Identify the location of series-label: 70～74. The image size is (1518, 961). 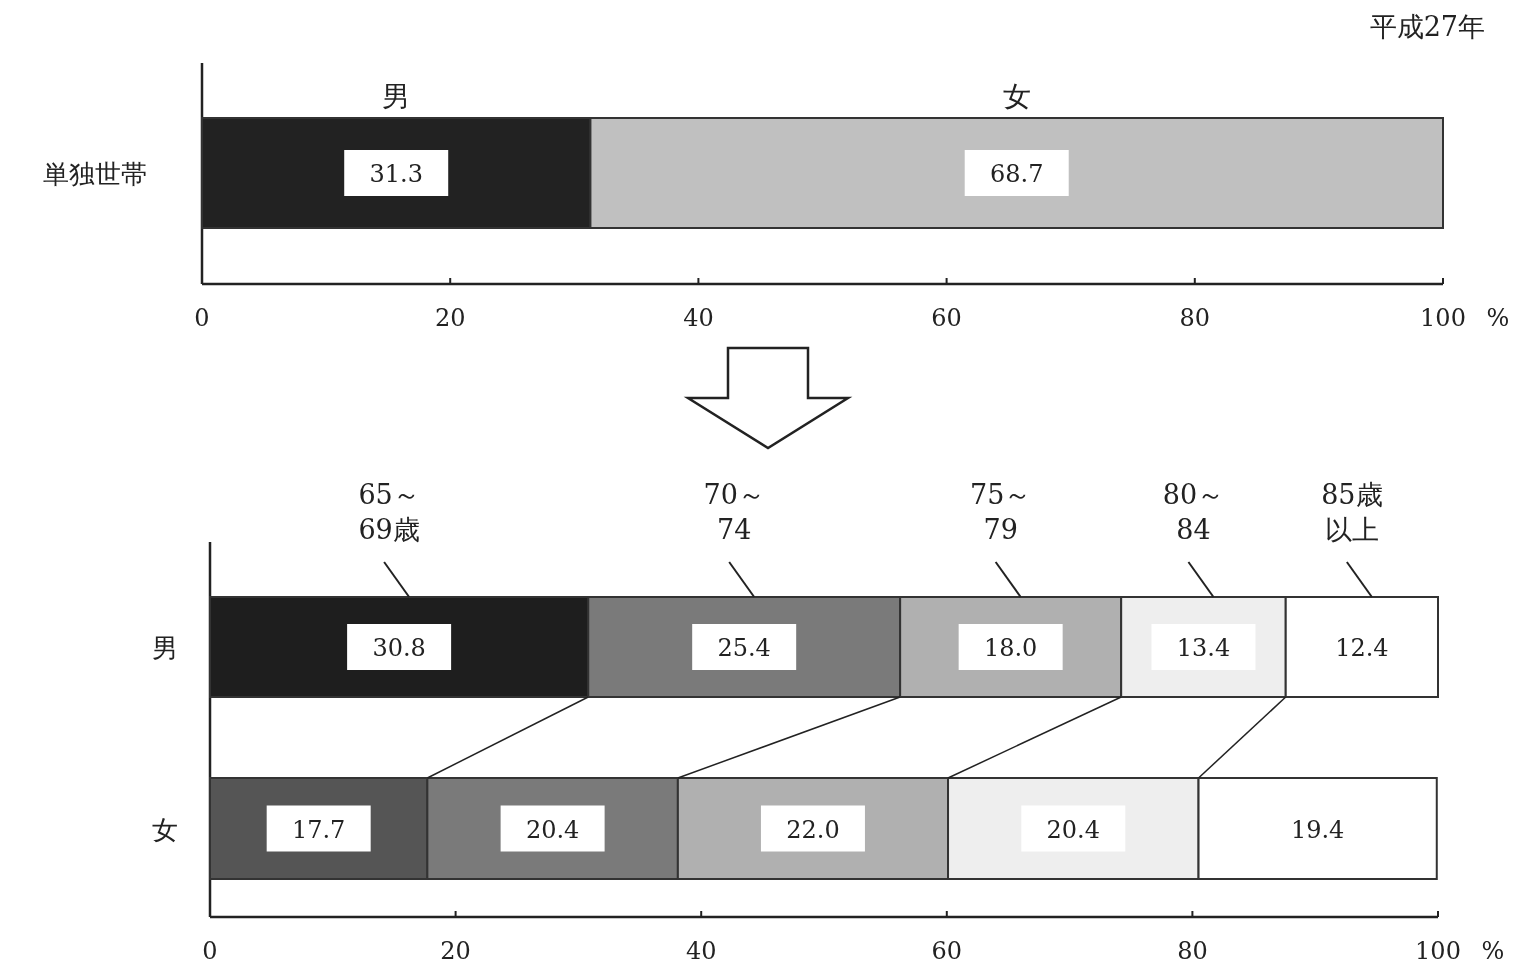
(734, 511).